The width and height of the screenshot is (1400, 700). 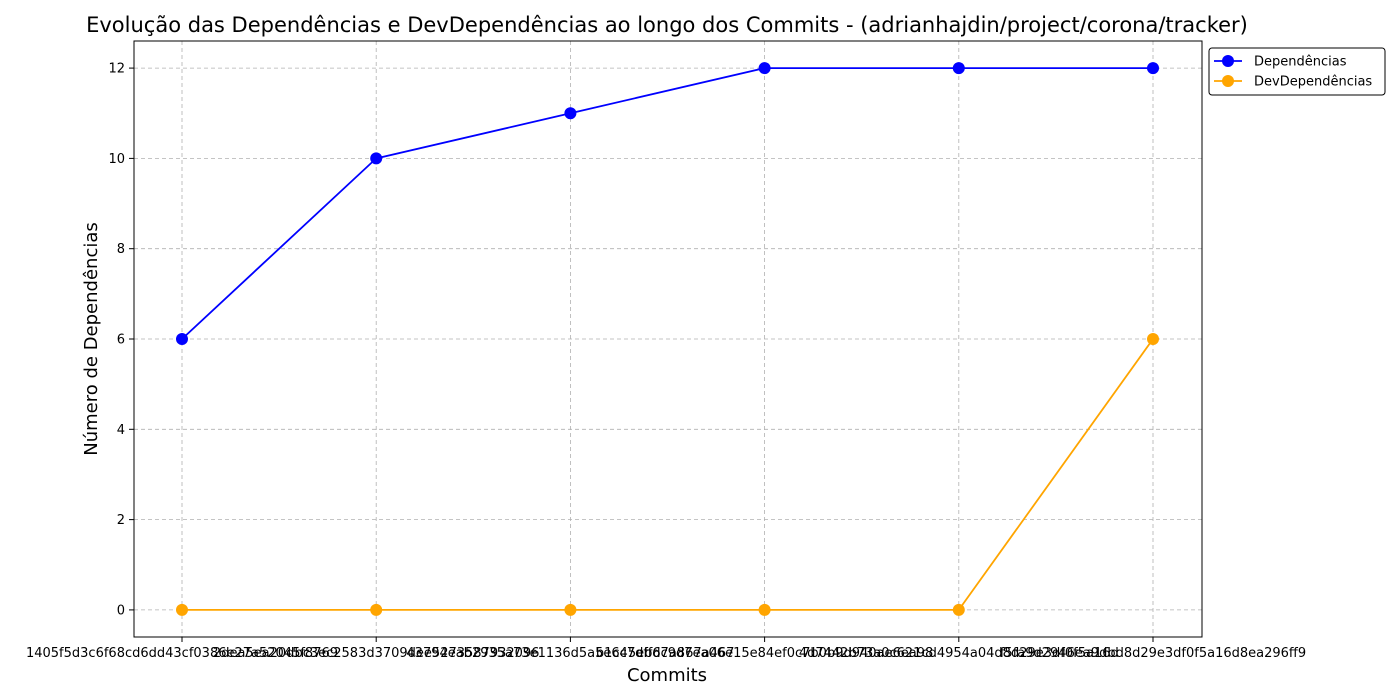 What do you see at coordinates (91, 339) in the screenshot?
I see `y-axis-label: Número de Dependências` at bounding box center [91, 339].